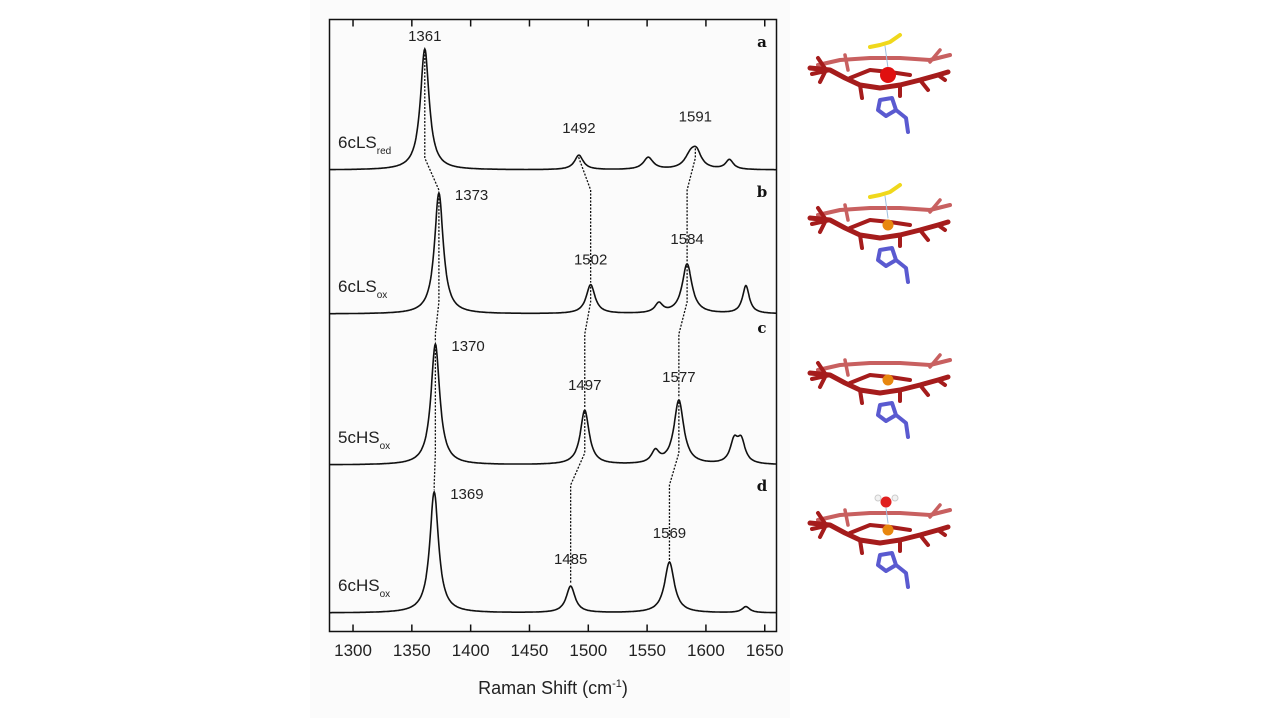 The image size is (1277, 718). I want to click on sample-label-b: 6cLSox, so click(362, 289).